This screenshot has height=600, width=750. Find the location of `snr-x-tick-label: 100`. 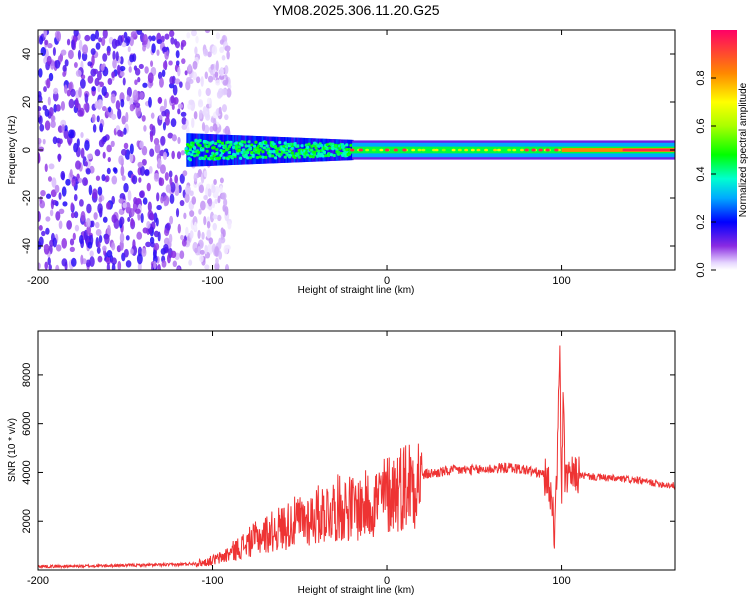

snr-x-tick-label: 100 is located at coordinates (561, 581).